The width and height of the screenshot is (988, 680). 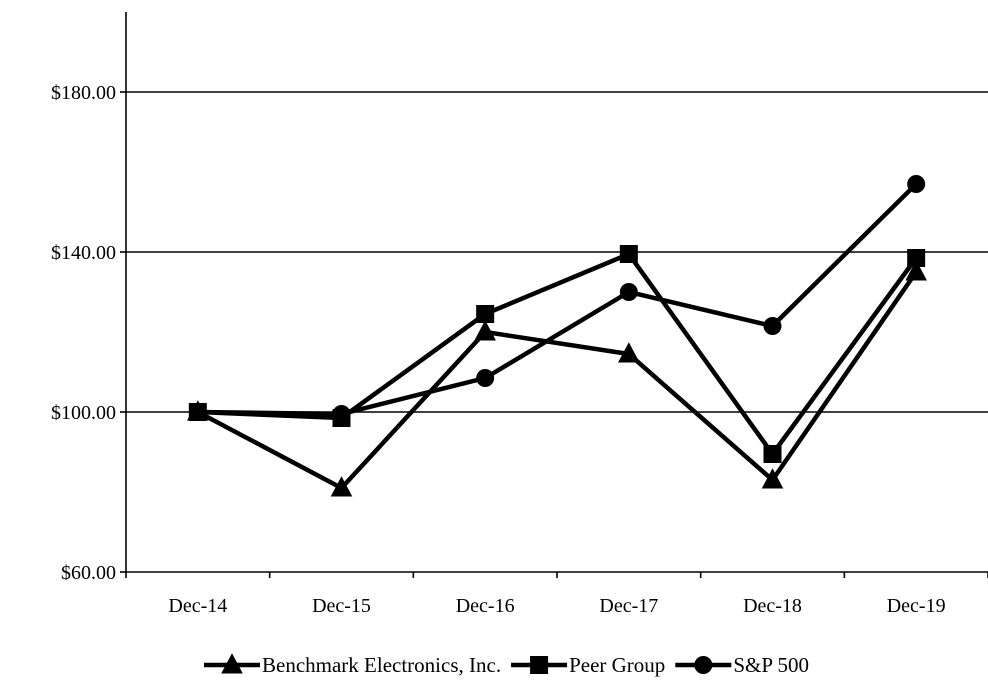 I want to click on y-tick-label: $180.00, so click(x=83, y=93).